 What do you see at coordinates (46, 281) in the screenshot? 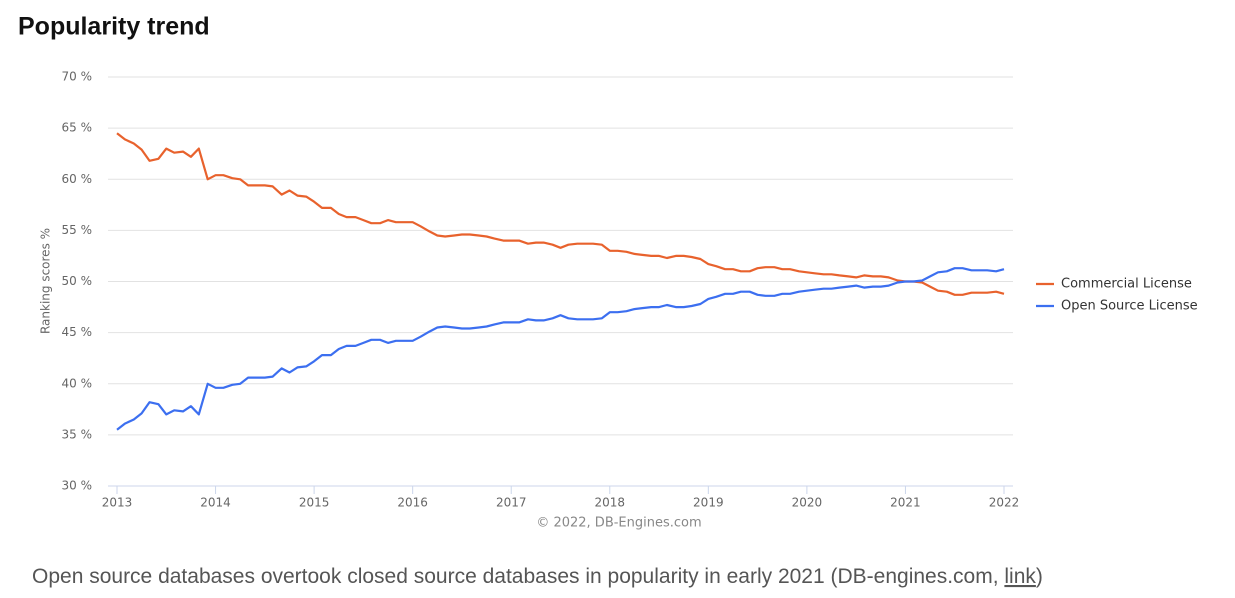
I see `y-axis-title: Ranking scores %` at bounding box center [46, 281].